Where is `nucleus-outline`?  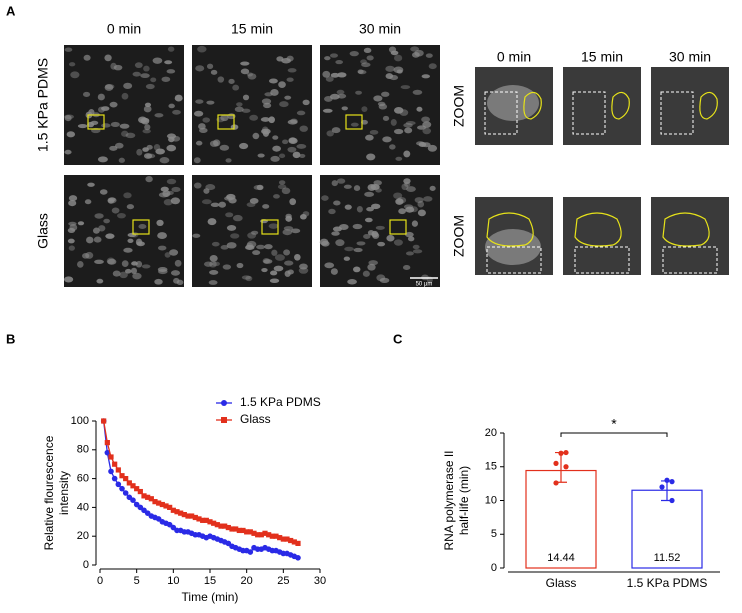
nucleus-outline is located at coordinates (510, 229).